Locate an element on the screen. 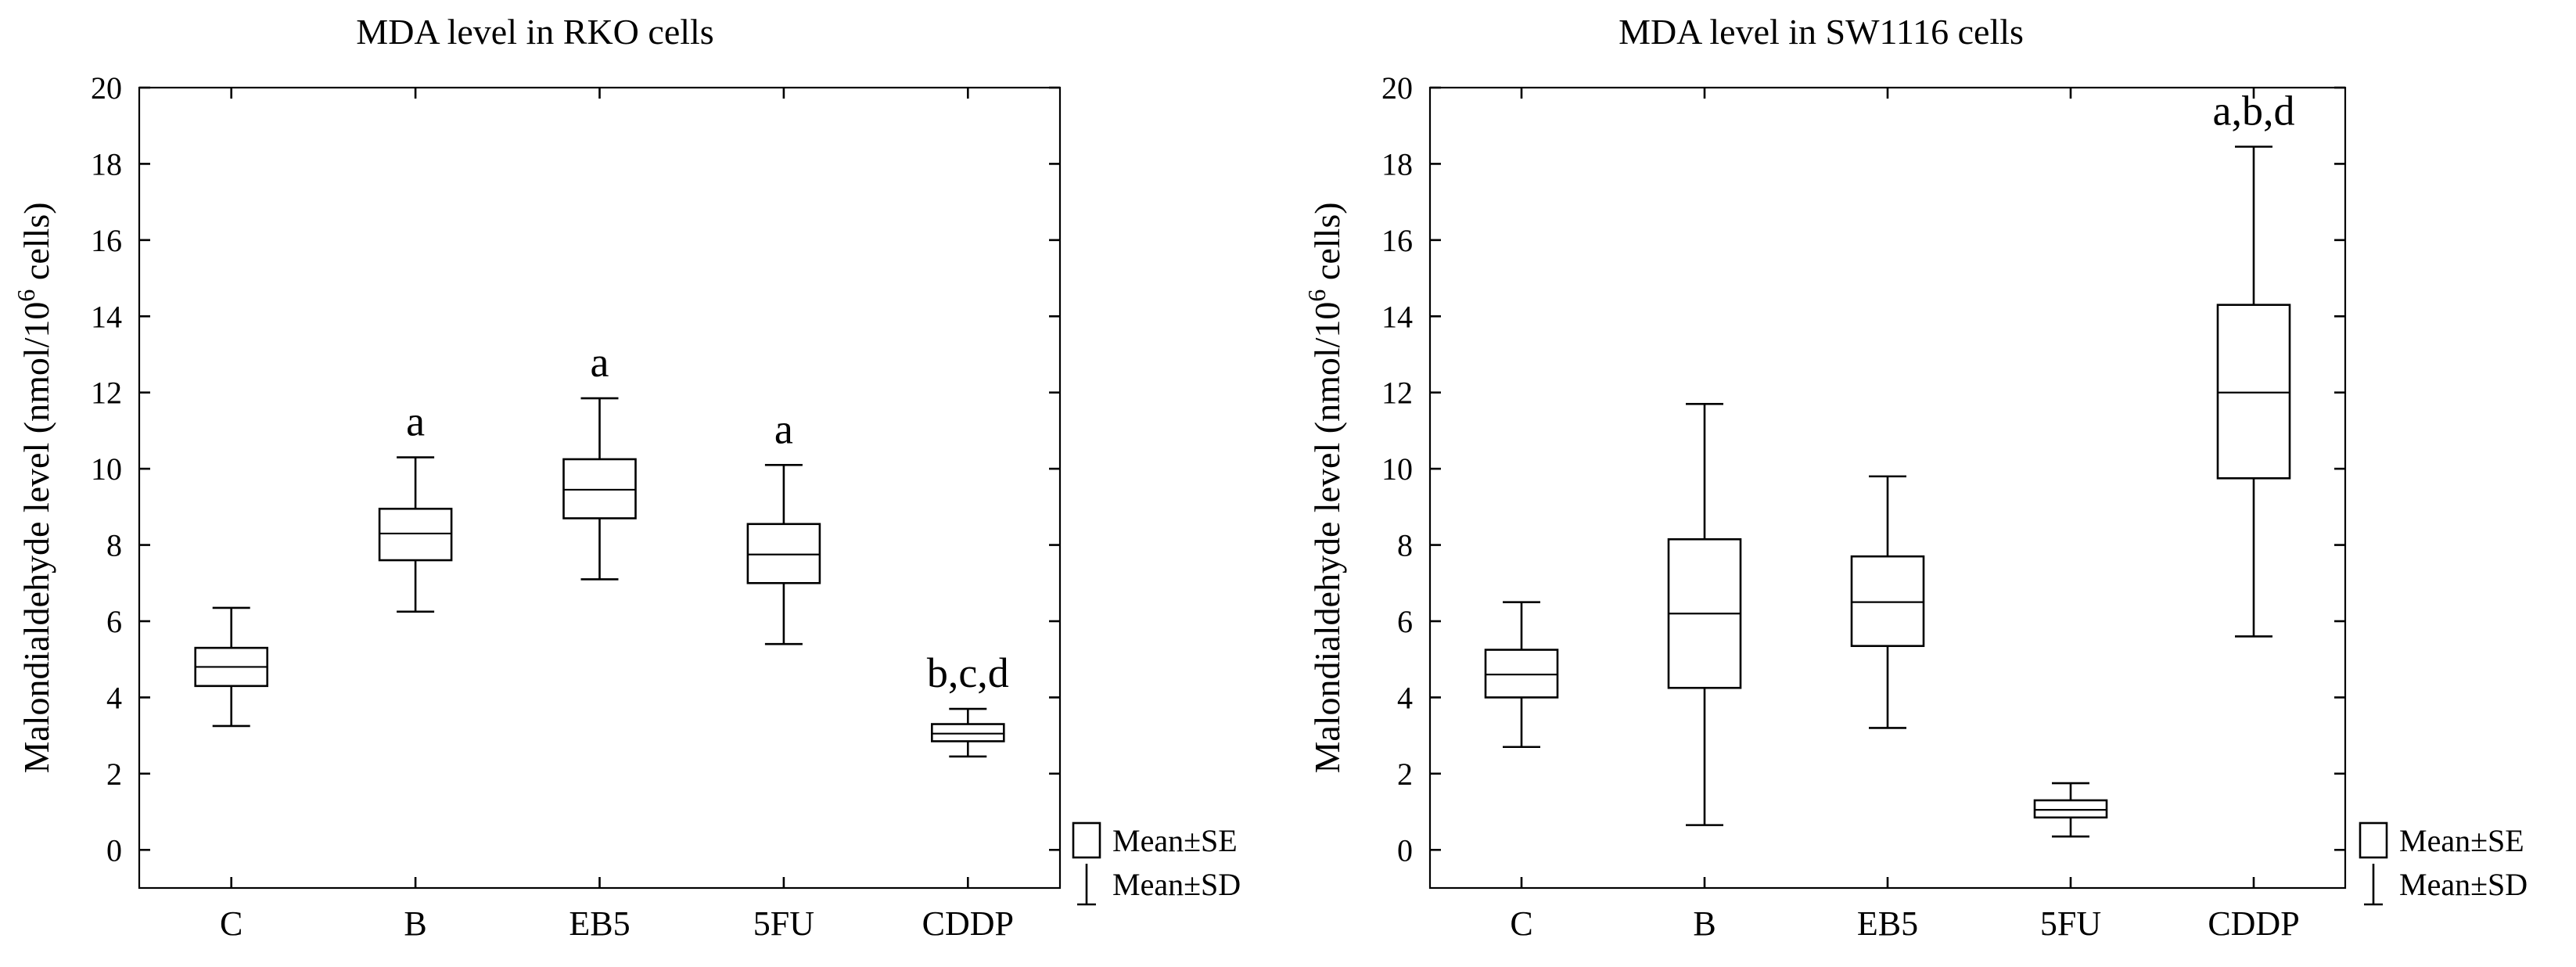 The image size is (2576, 967). box-CDDP: a,b,d is located at coordinates (2254, 363).